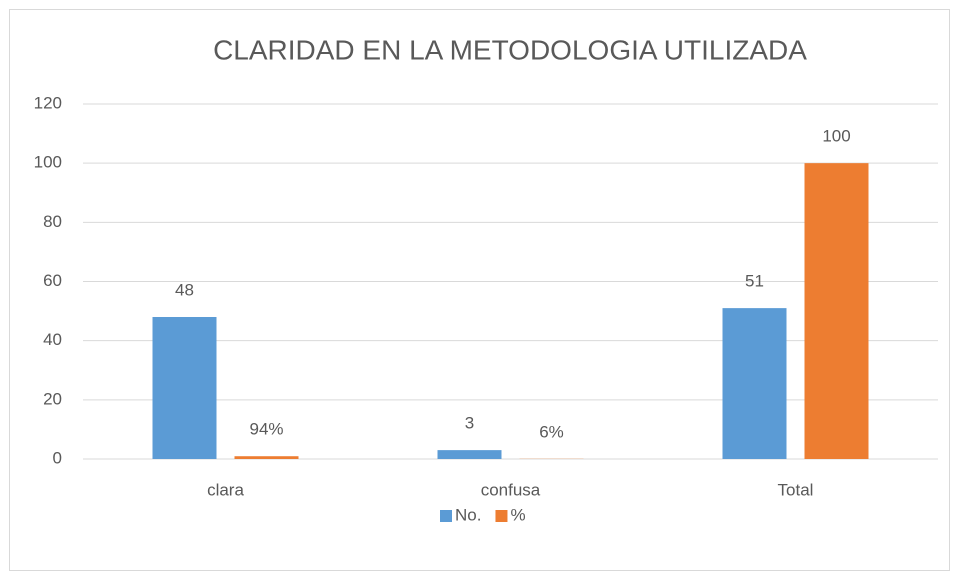  I want to click on y-tick-label: 60, so click(52, 280).